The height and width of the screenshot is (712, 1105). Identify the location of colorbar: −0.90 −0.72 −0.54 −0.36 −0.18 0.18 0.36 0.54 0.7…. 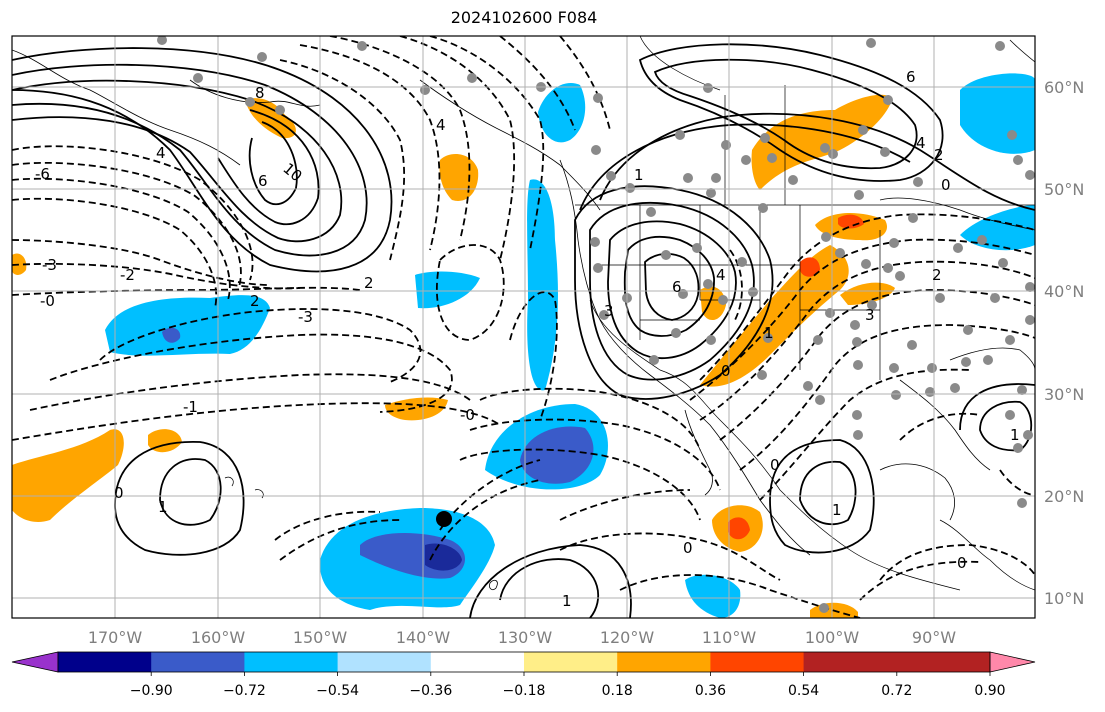
(523, 675).